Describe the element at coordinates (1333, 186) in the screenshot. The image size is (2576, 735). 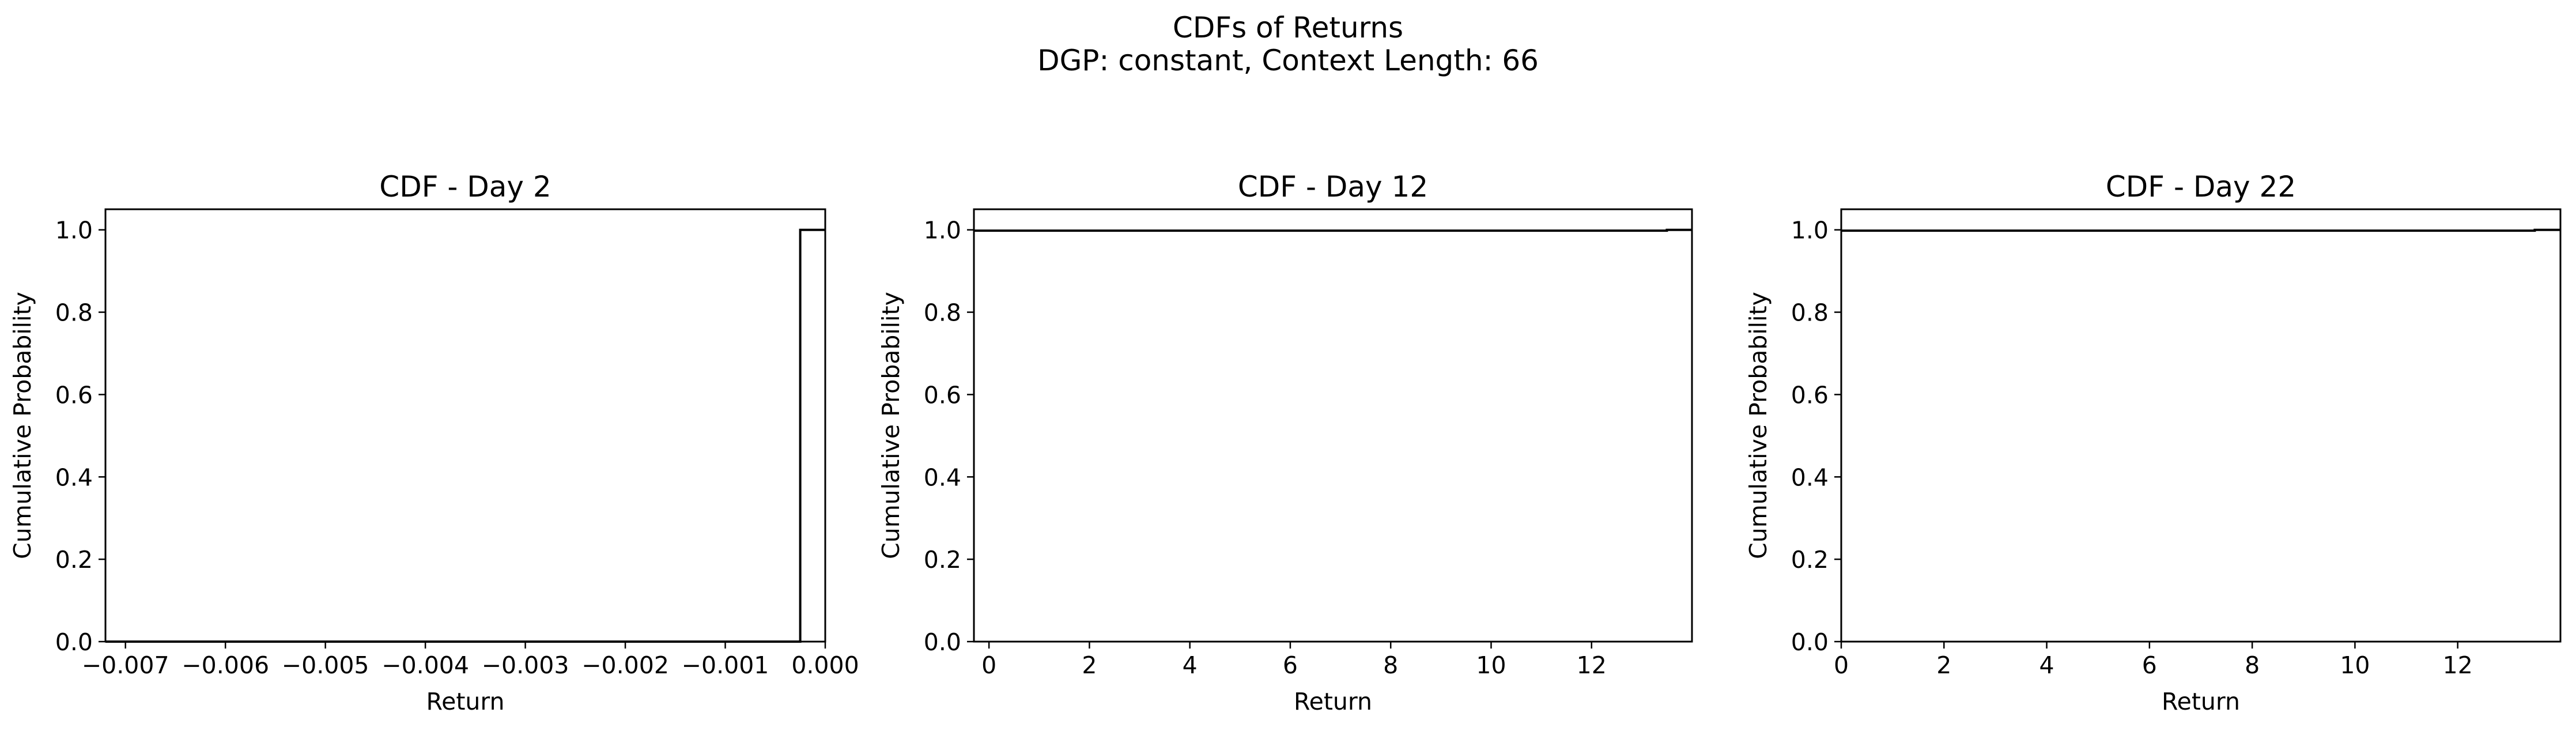
I see `subplot-title: CDF - Day 12` at that location.